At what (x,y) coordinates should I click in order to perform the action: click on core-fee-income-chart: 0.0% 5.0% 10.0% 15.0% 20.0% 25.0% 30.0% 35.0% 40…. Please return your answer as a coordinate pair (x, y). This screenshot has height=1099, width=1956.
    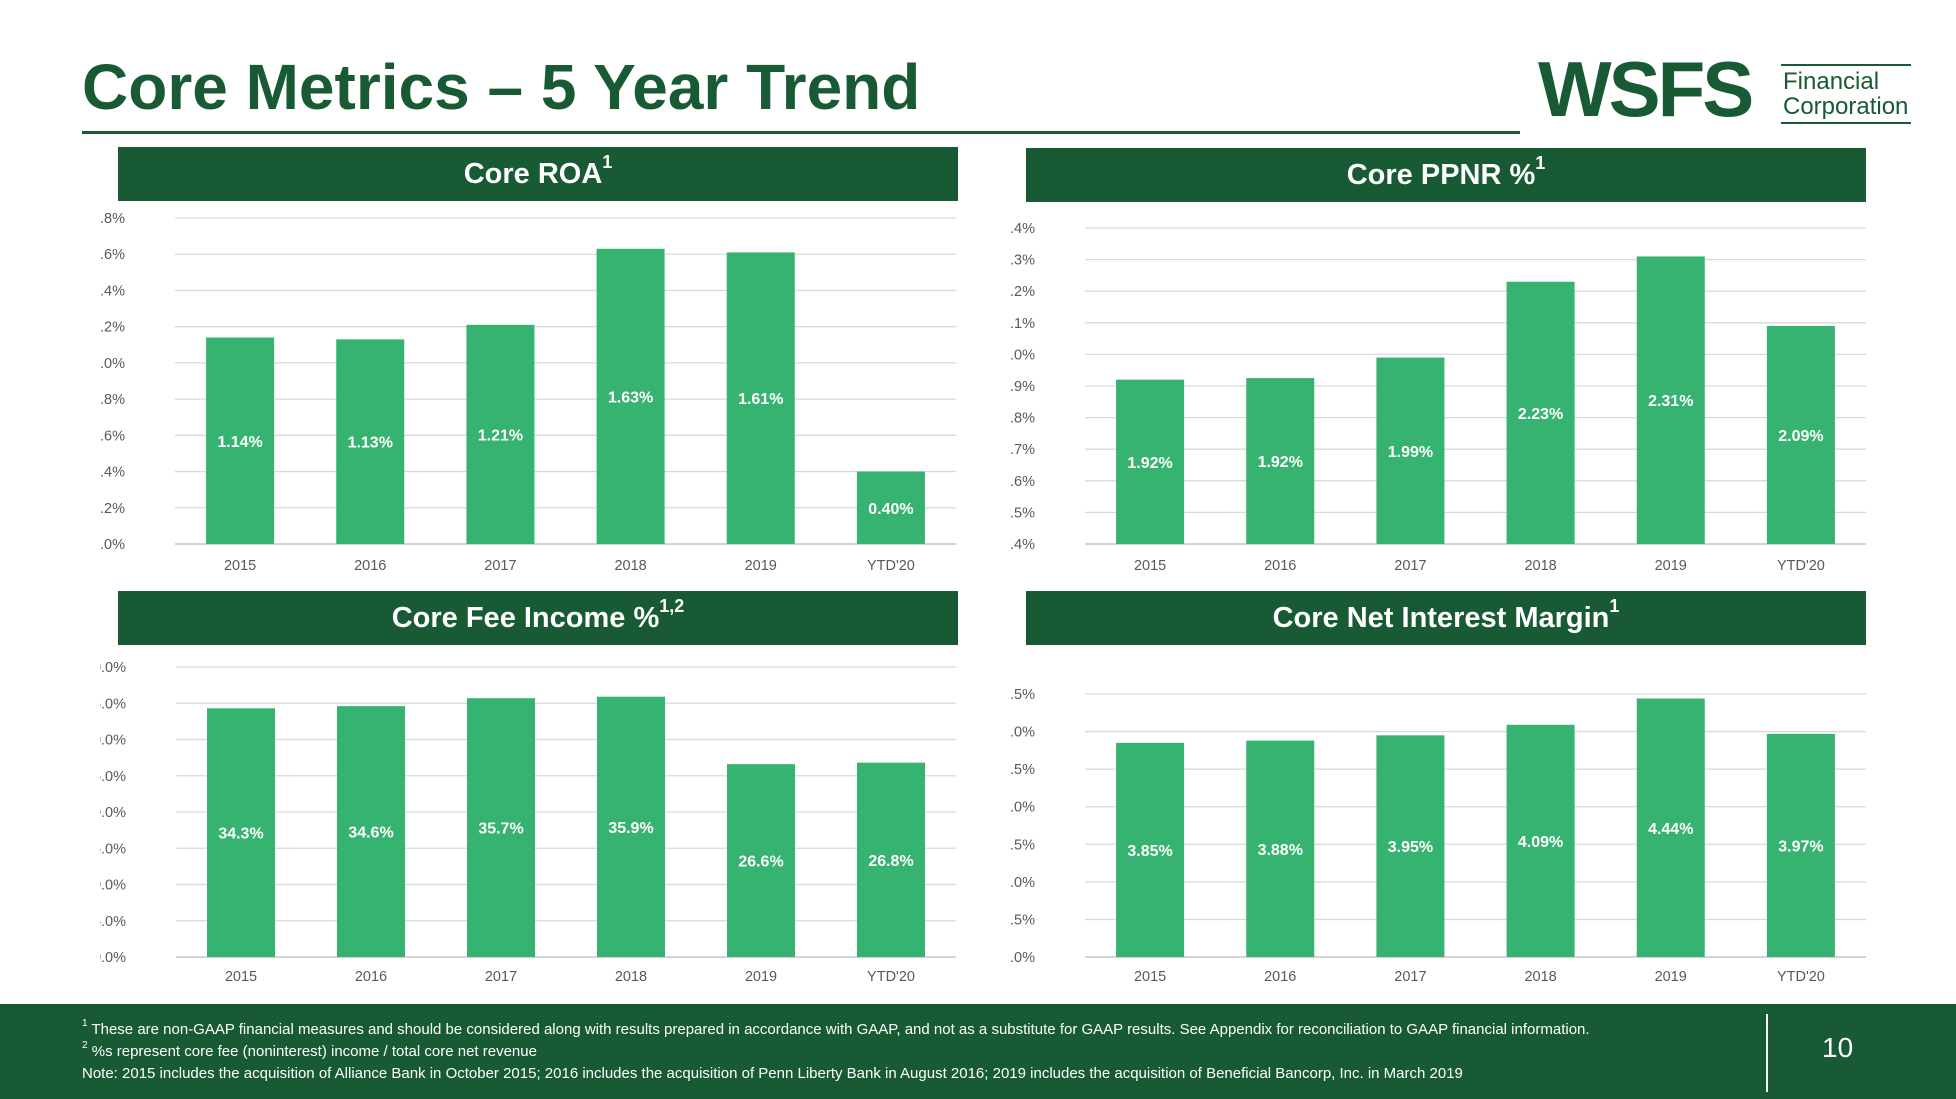
    Looking at the image, I should click on (528, 822).